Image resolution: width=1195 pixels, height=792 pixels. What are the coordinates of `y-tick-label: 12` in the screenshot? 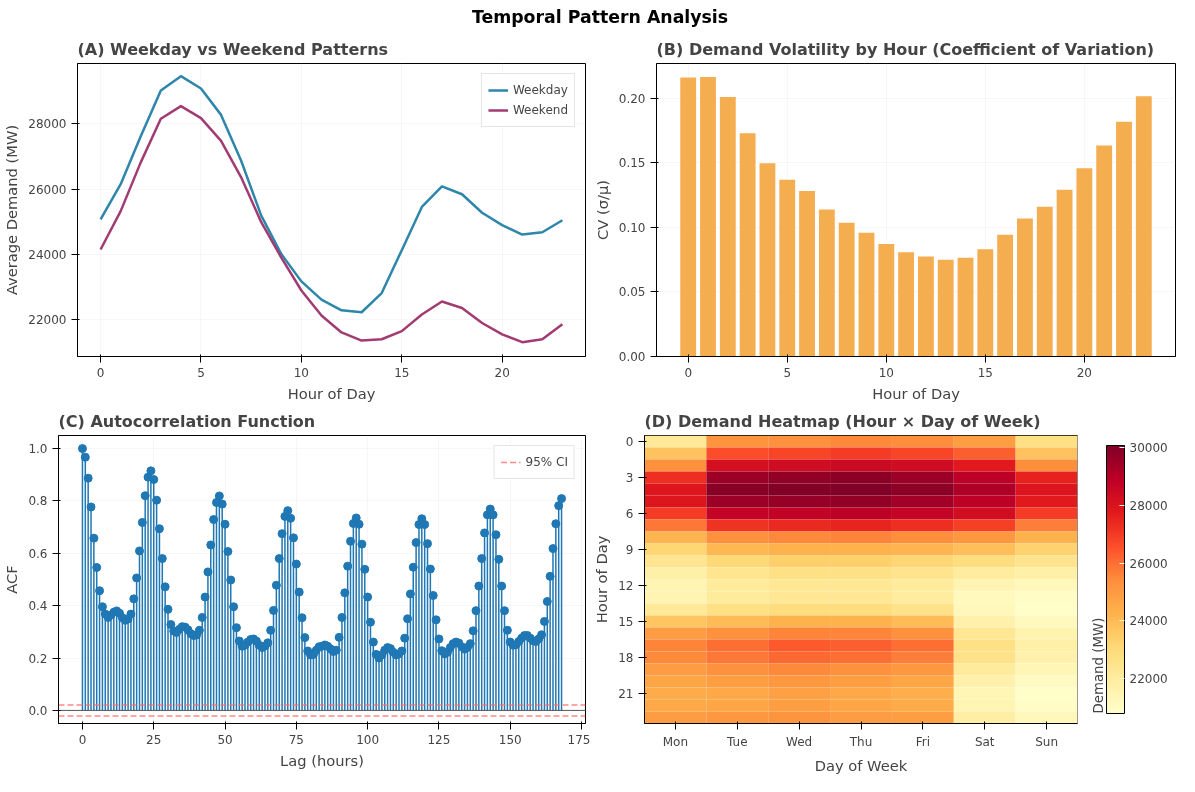 It's located at (626, 586).